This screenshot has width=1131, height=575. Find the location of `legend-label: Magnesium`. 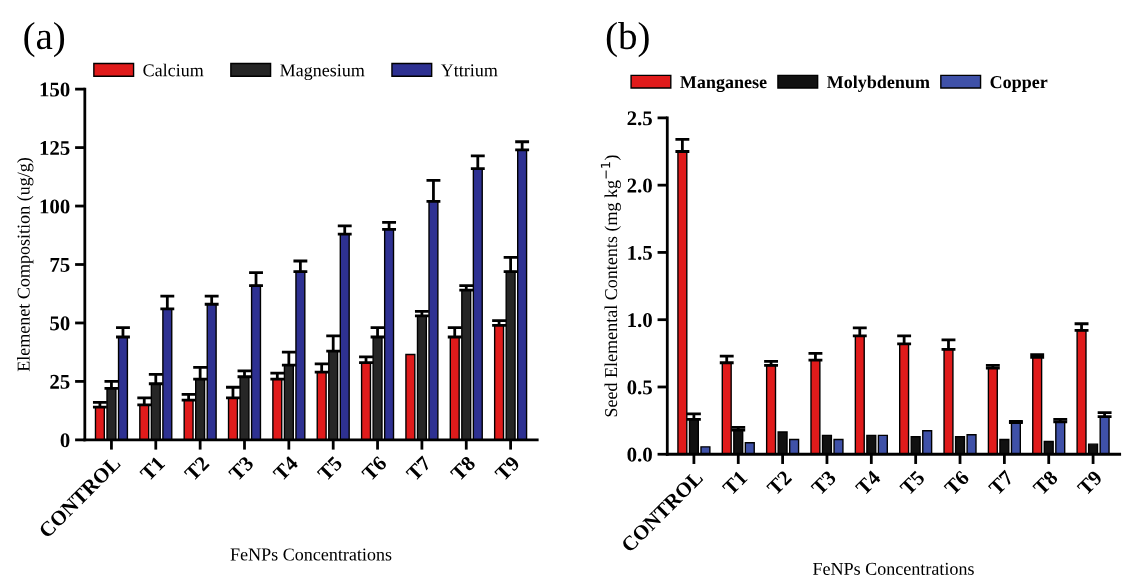

legend-label: Magnesium is located at coordinates (322, 72).